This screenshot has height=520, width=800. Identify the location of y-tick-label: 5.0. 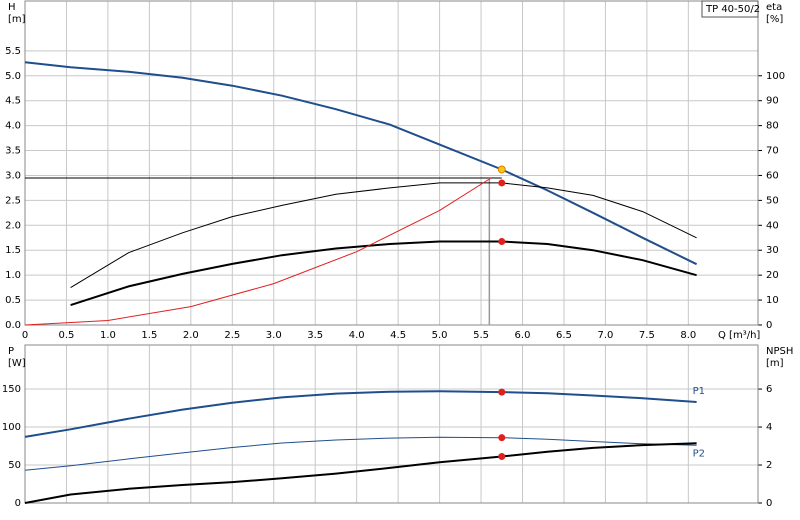
(13, 76).